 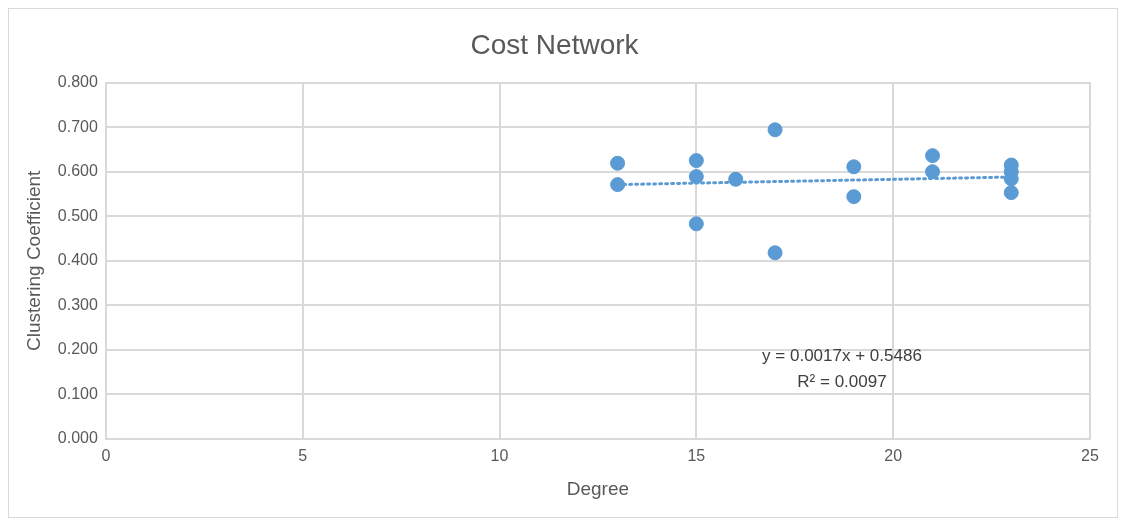 What do you see at coordinates (893, 456) in the screenshot?
I see `x-tick-label: 20` at bounding box center [893, 456].